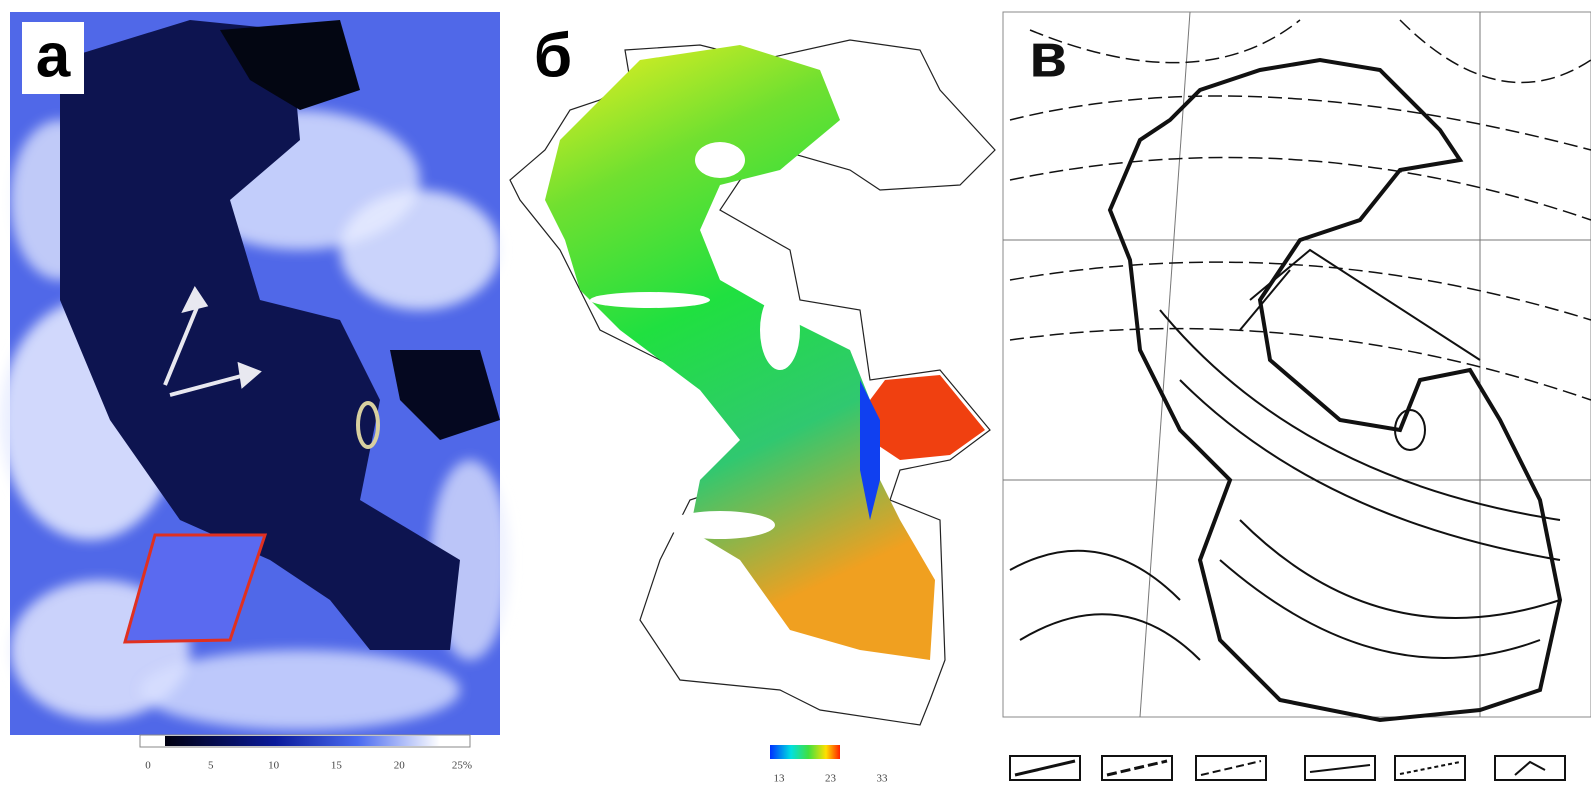  What do you see at coordinates (400, 766) in the screenshot?
I see `colorbar-tick-label: 20` at bounding box center [400, 766].